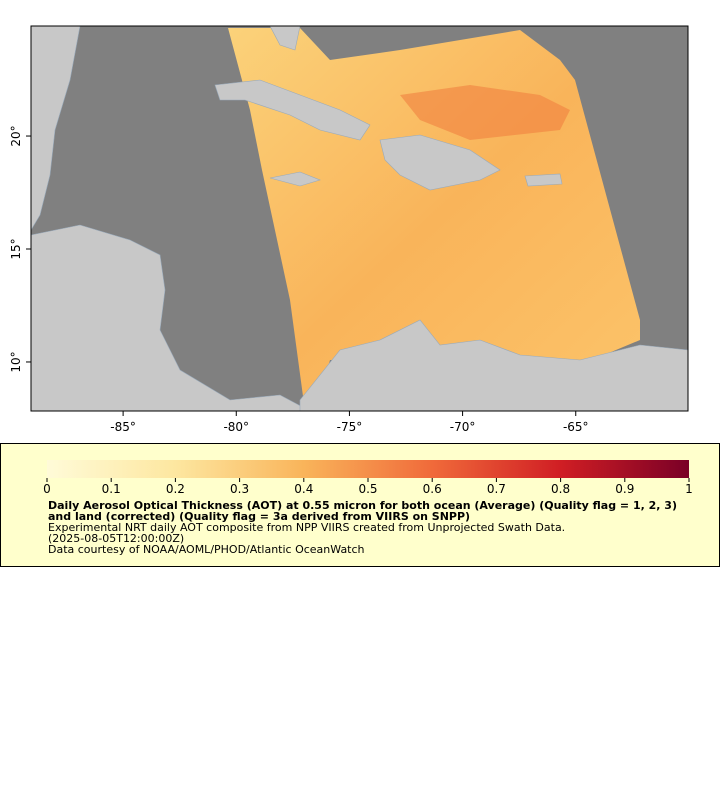 The image size is (720, 800). Describe the element at coordinates (485, 112) in the screenshot. I see `aot-high-region` at that location.